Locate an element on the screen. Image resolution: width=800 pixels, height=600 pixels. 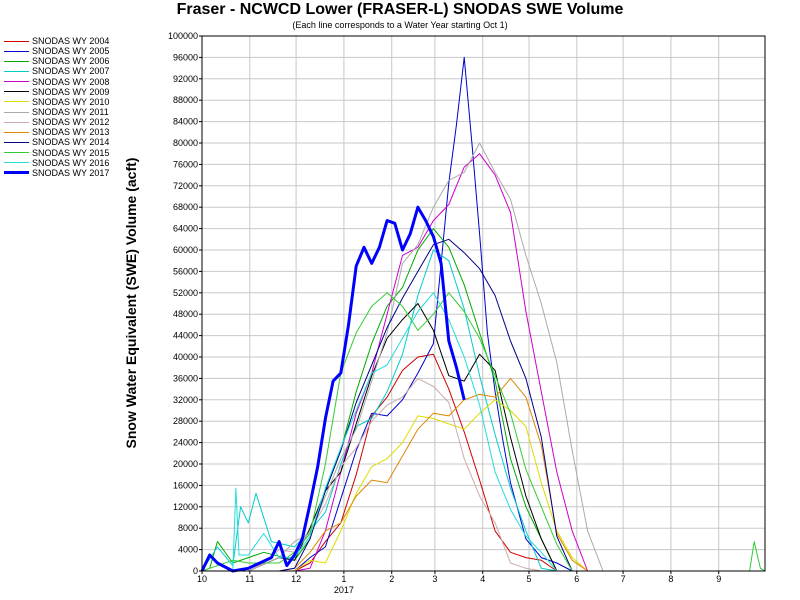
y-tick-label: 28000 is located at coordinates (185, 421).